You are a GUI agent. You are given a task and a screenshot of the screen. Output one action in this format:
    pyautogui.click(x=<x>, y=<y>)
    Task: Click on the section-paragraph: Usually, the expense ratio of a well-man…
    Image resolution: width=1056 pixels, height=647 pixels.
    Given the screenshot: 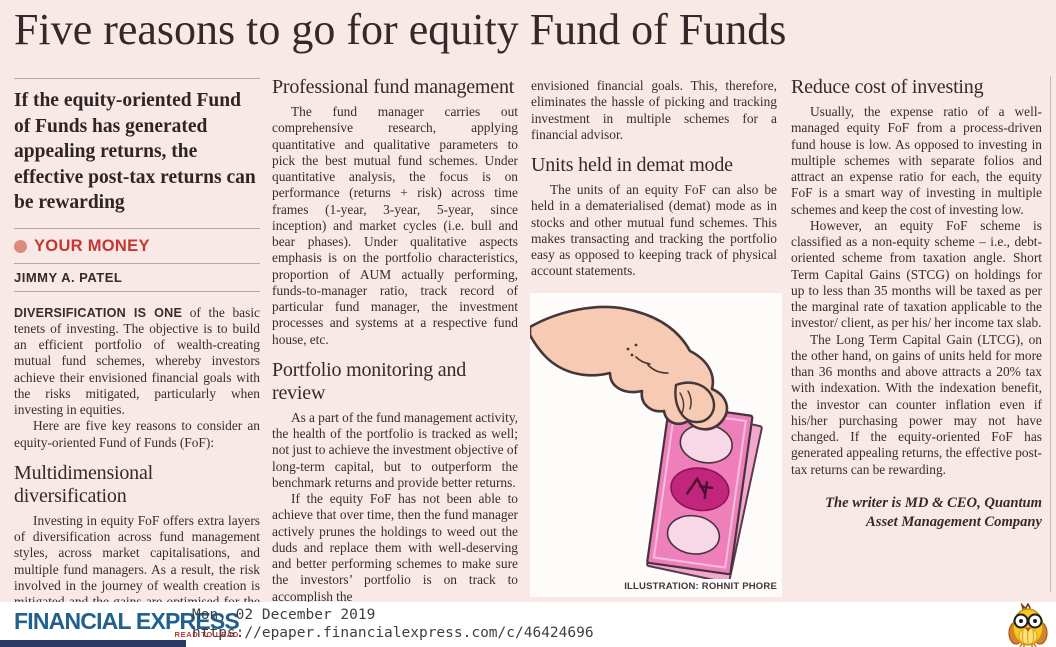 What is the action you would take?
    pyautogui.click(x=916, y=160)
    